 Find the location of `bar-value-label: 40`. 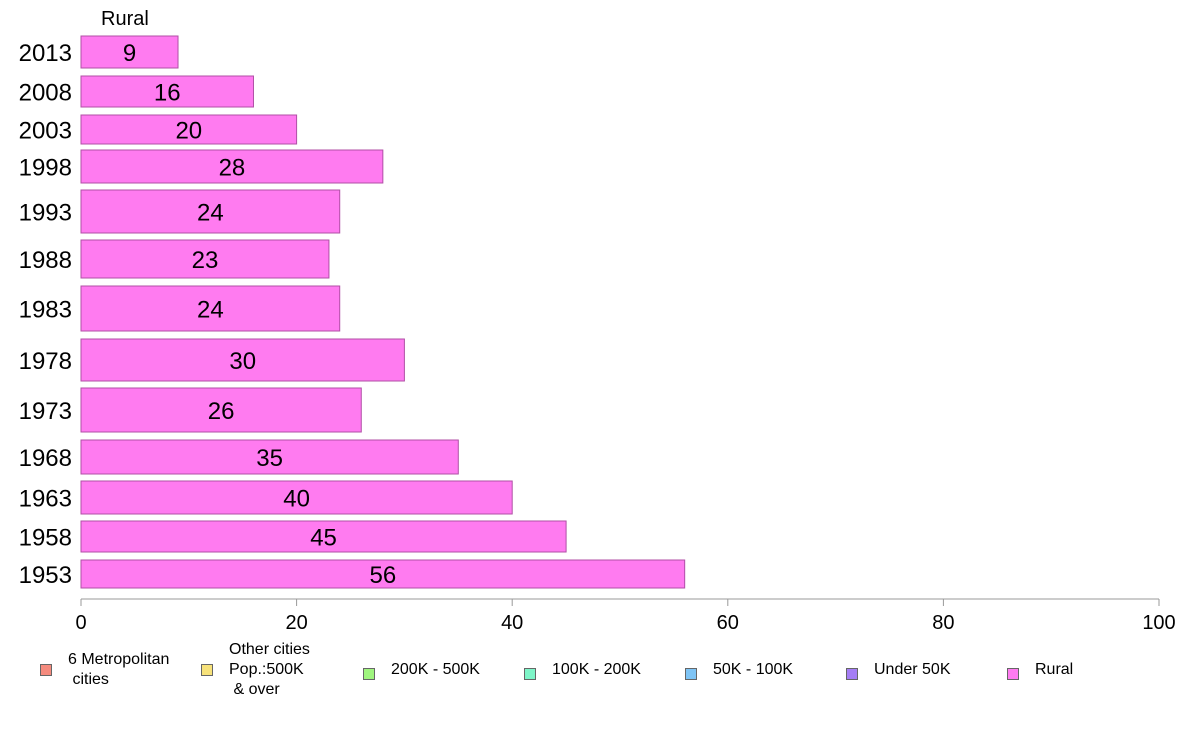

bar-value-label: 40 is located at coordinates (296, 499).